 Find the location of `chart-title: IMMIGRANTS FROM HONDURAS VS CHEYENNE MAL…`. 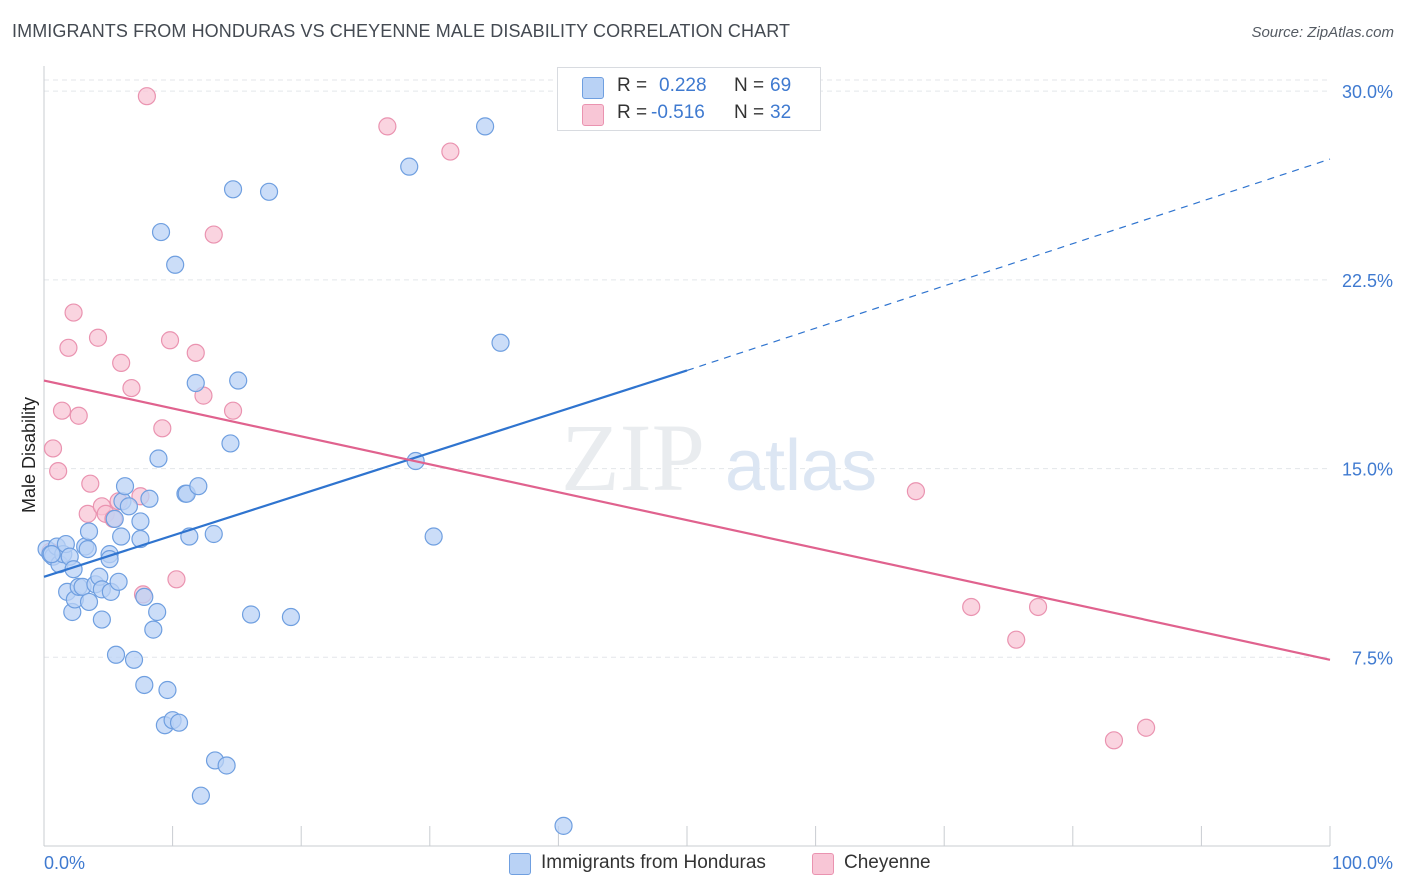

chart-title: IMMIGRANTS FROM HONDURAS VS CHEYENNE MAL… is located at coordinates (401, 31).